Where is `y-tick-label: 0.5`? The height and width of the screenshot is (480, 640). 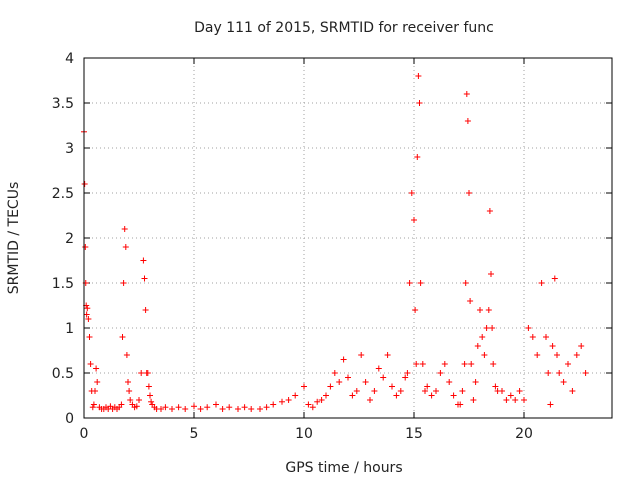
y-tick-label: 0.5 is located at coordinates (63, 374).